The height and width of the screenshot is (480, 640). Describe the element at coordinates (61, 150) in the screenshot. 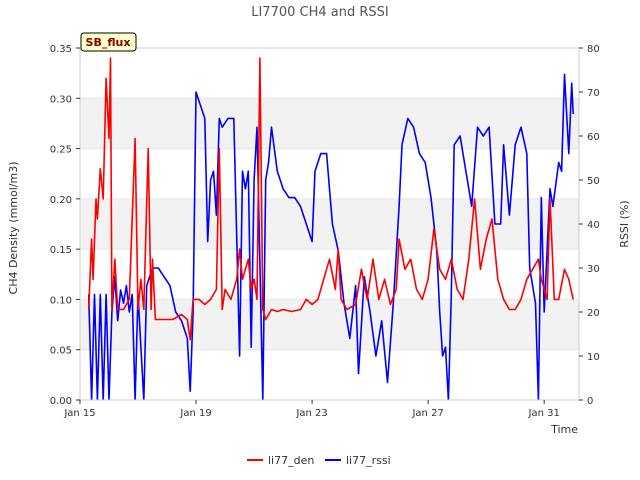

I see `left-tick-label: 0.25` at that location.